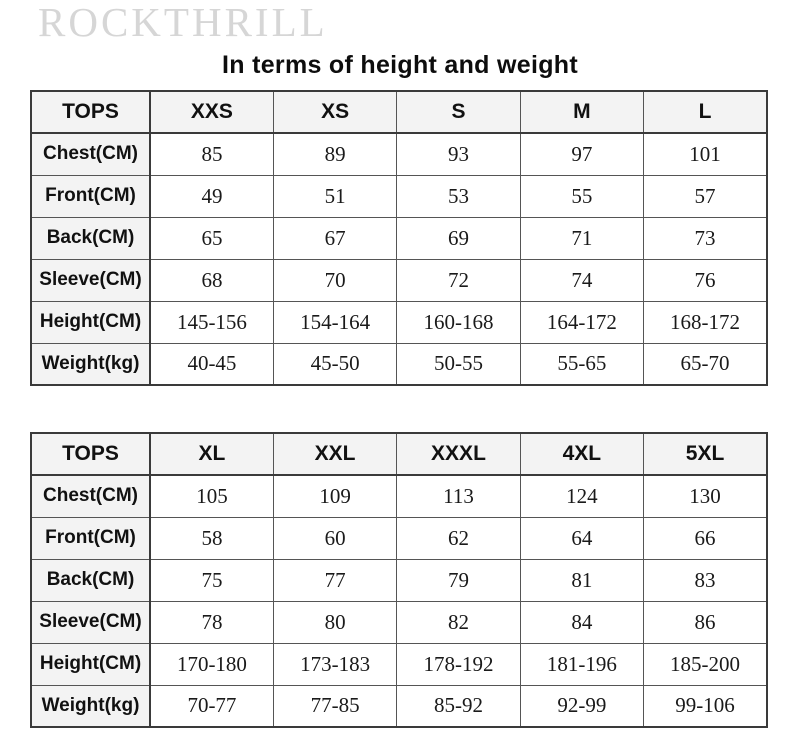 This screenshot has height=754, width=800. I want to click on data-cell: 124, so click(582, 496).